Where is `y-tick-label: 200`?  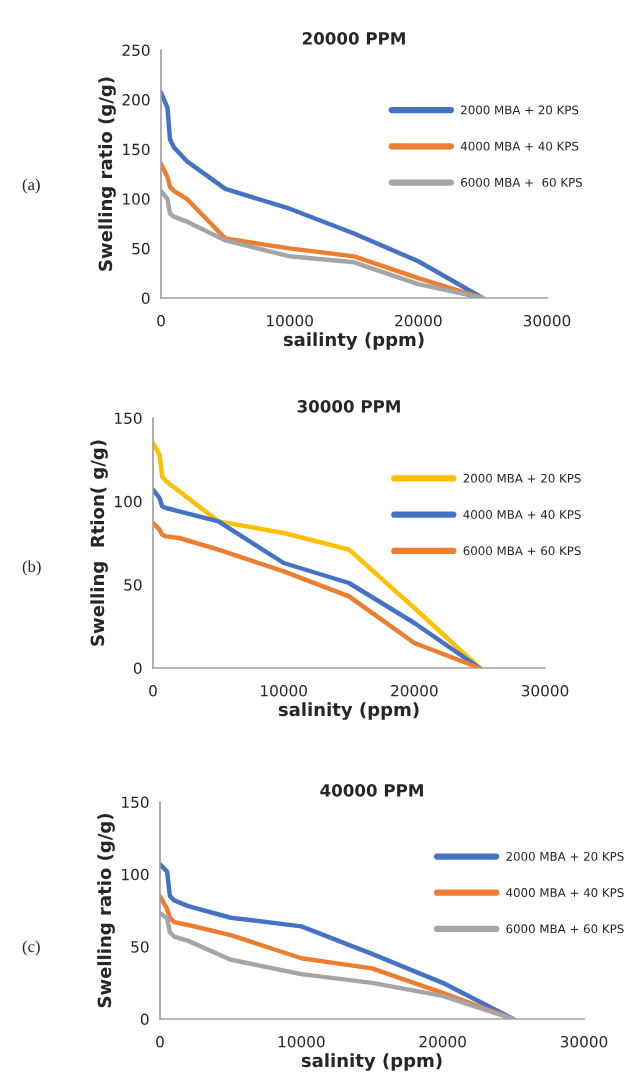 y-tick-label: 200 is located at coordinates (136, 100).